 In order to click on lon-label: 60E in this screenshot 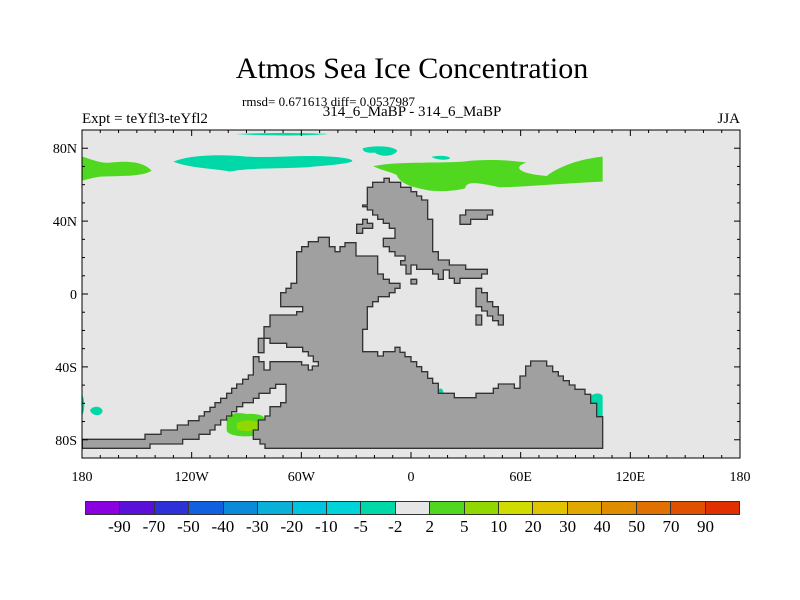, I will do `click(520, 477)`.